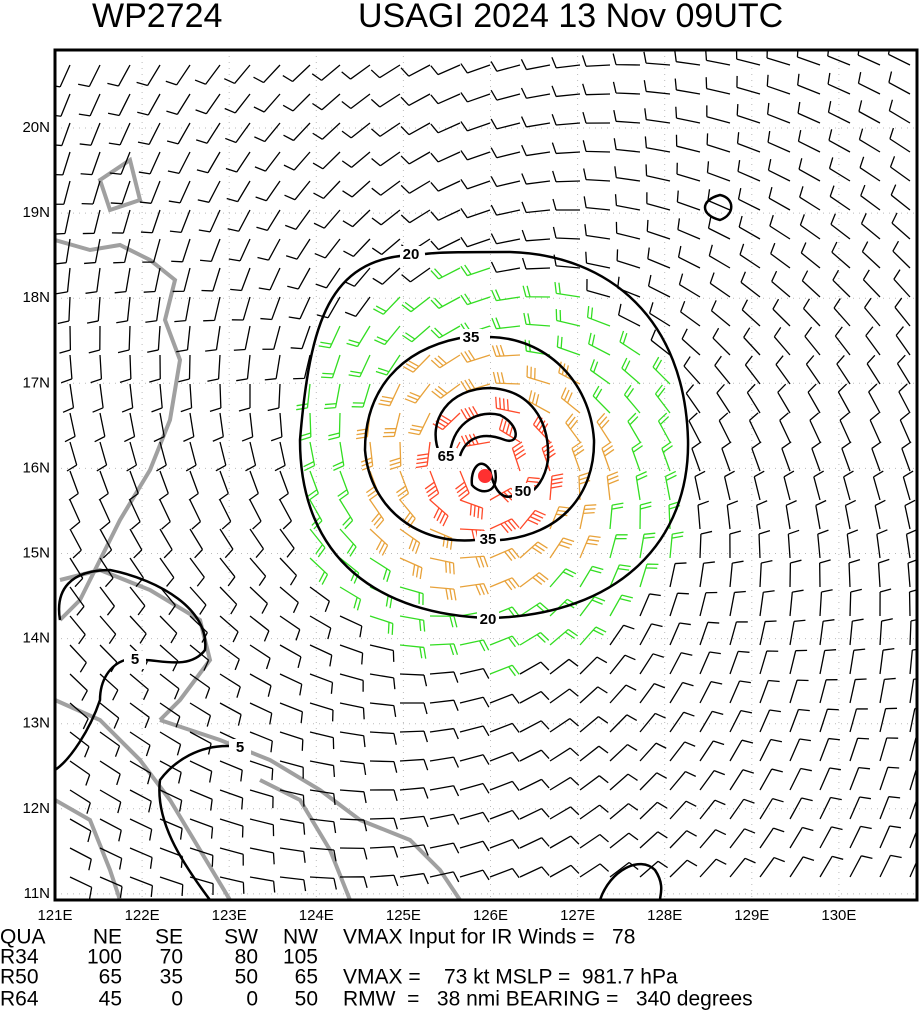  Describe the element at coordinates (36, 552) in the screenshot. I see `lat-label: 15N` at that location.